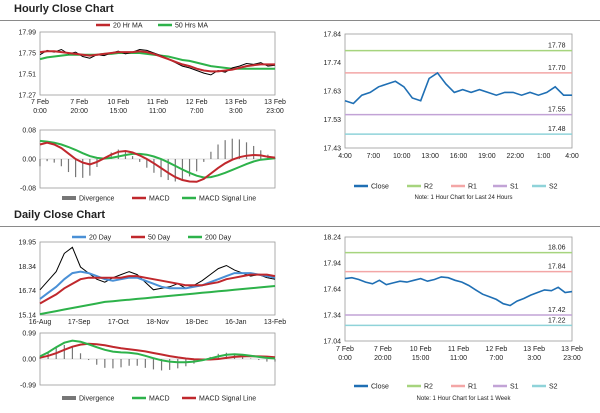 Image resolution: width=600 pixels, height=413 pixels. I want to click on hourly-close-xtick: 19:00, so click(487, 156).